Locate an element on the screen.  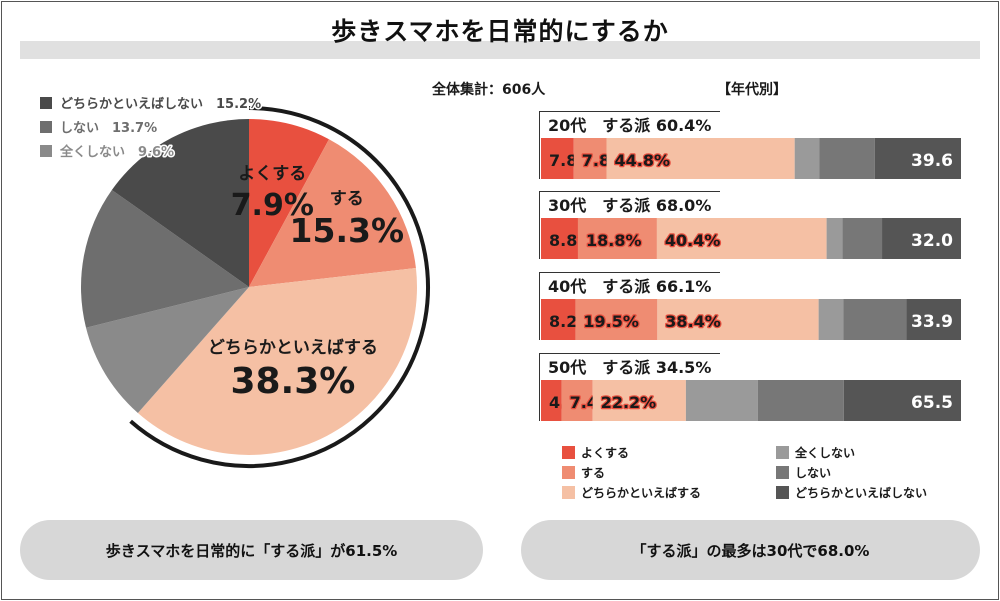
bar-legend-label-1: よくする is located at coordinates (605, 453).